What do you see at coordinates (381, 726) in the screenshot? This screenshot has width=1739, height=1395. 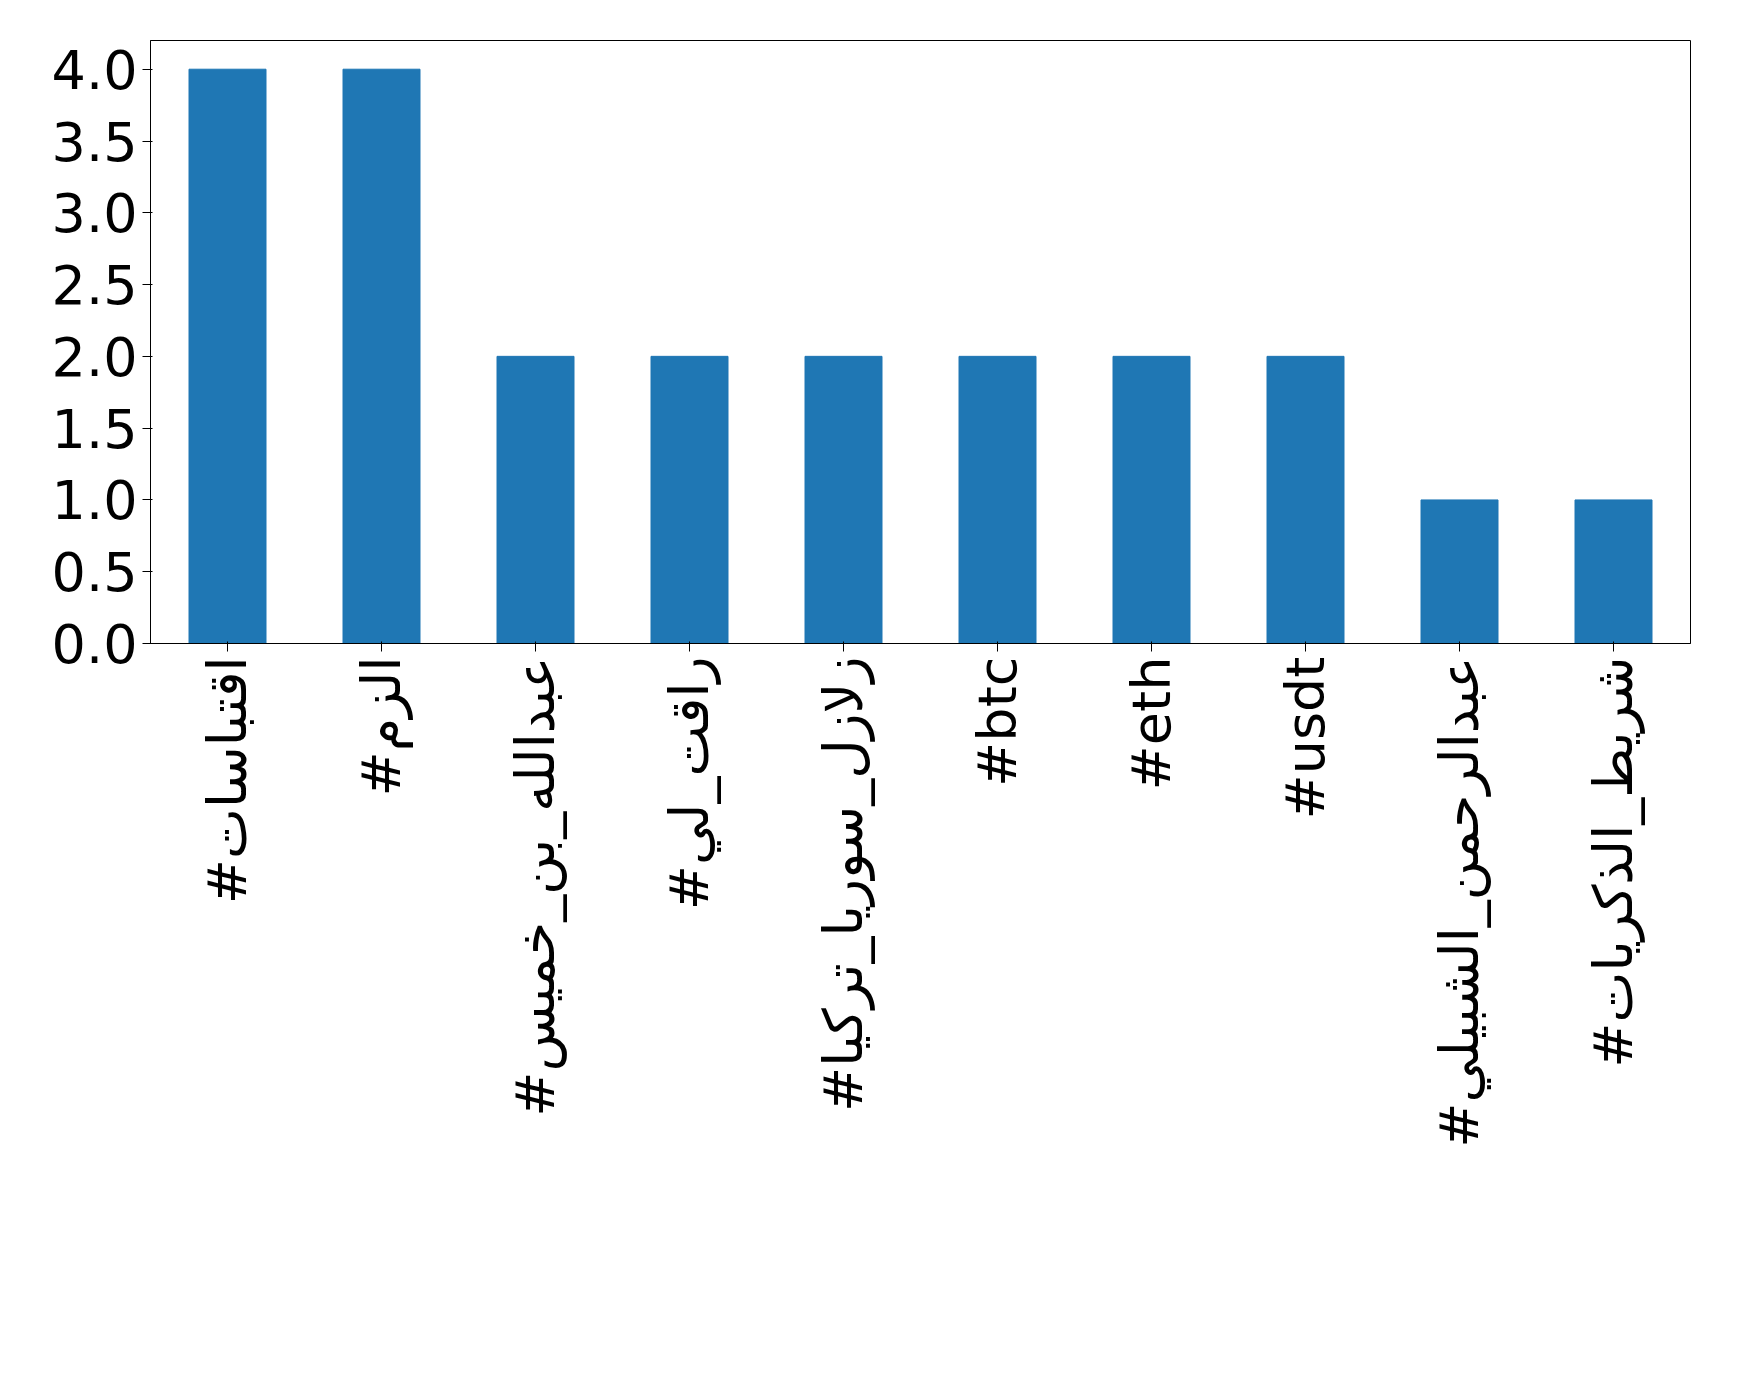 I see `x-tick-label: #الزم` at bounding box center [381, 726].